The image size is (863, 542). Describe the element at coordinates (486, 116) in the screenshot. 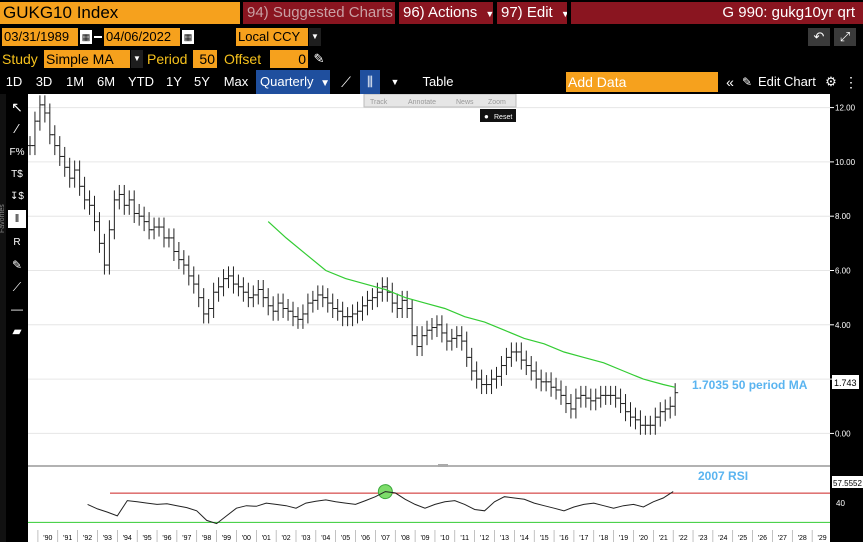

I see `reset-icon: ●` at that location.